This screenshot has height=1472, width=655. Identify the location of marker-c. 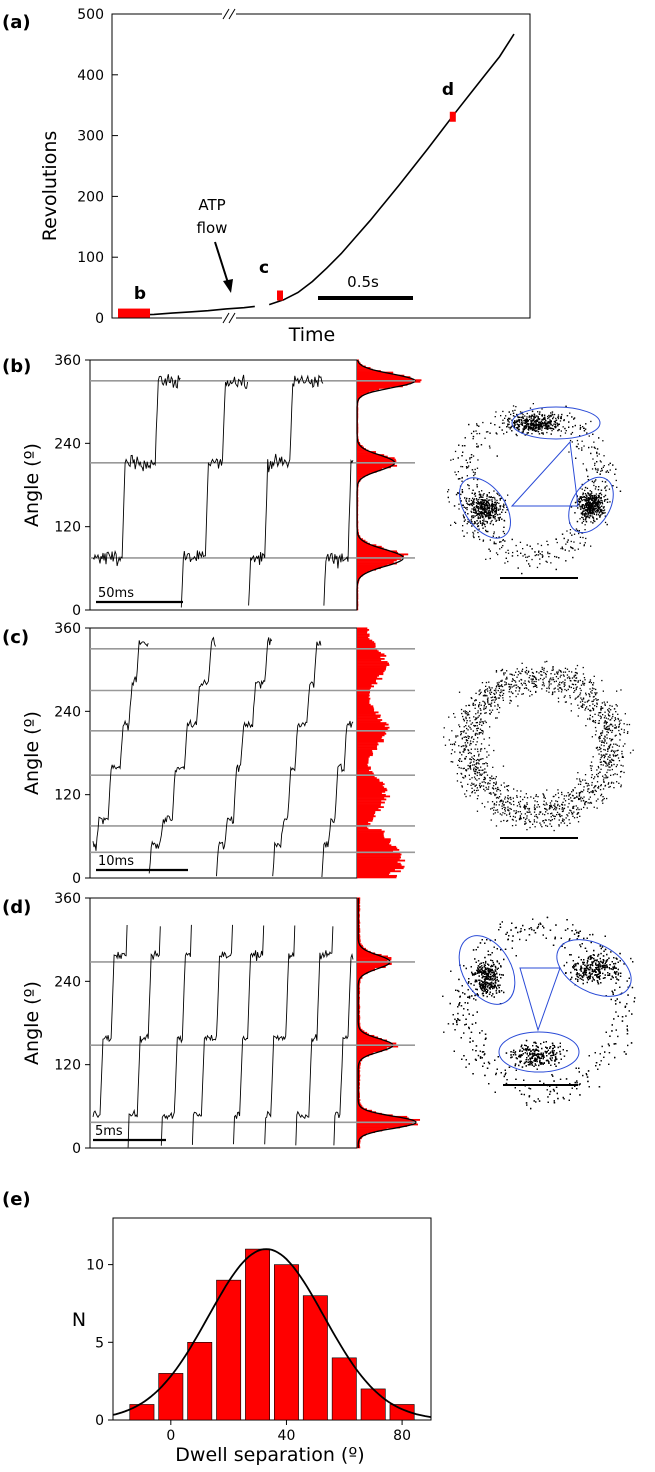
(280, 295).